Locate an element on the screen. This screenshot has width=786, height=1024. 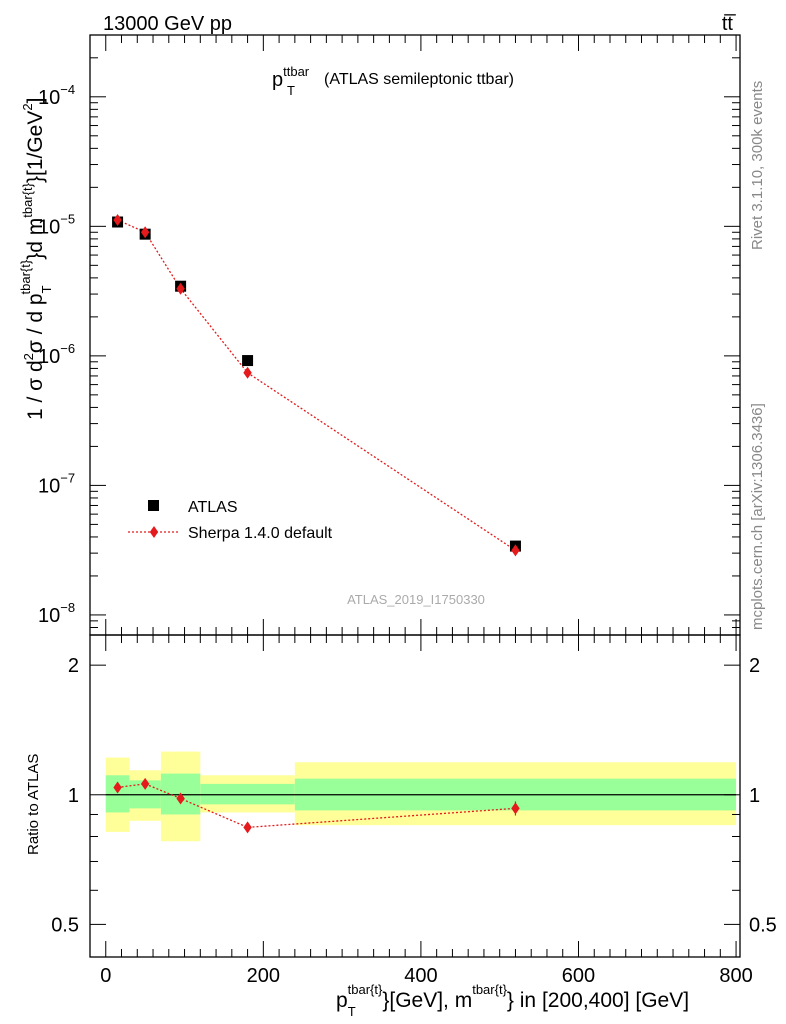
main-title: pttbar T(ATLAS semileptonic ttbar) is located at coordinates (393, 81).